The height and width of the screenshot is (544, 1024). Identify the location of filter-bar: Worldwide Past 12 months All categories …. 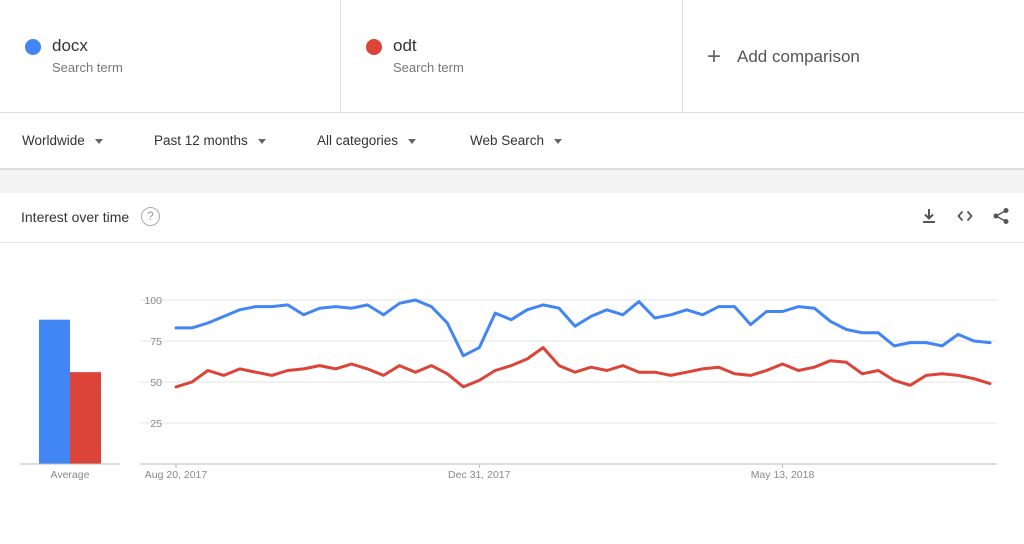
(512, 141).